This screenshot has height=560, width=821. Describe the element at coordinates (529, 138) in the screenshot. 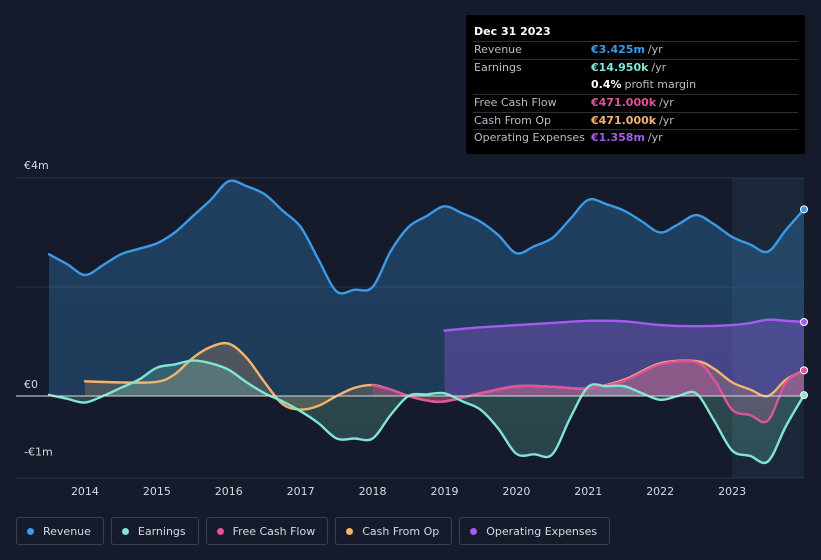

I see `tooltip-row-label: Operating Expenses` at that location.